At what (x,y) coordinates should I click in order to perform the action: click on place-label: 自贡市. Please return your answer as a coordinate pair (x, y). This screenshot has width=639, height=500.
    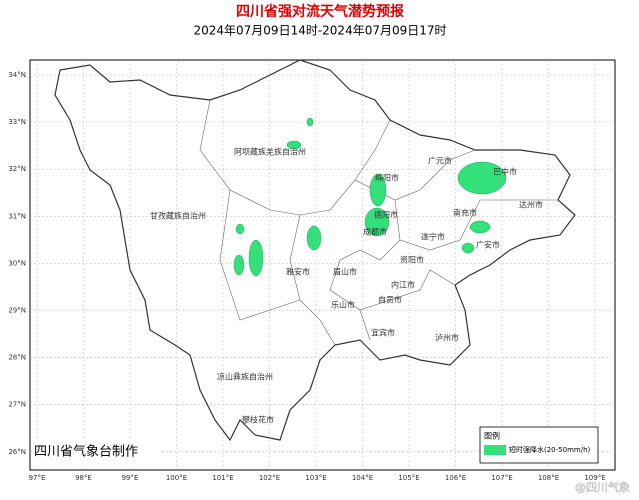
    Looking at the image, I should click on (390, 300).